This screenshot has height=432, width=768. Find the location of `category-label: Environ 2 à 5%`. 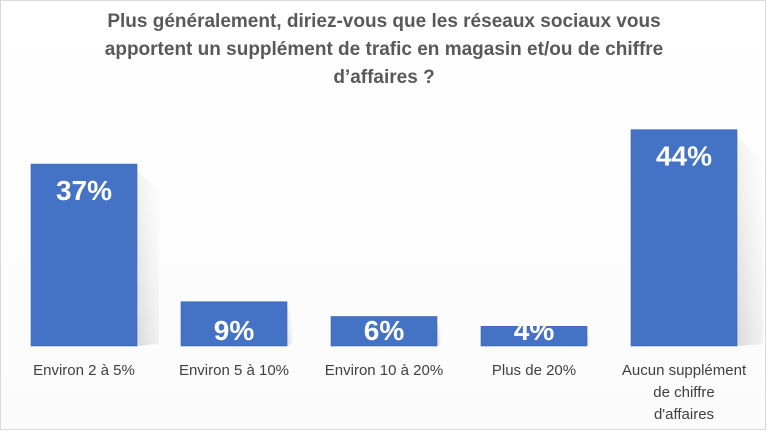

category-label: Environ 2 à 5% is located at coordinates (84, 370).